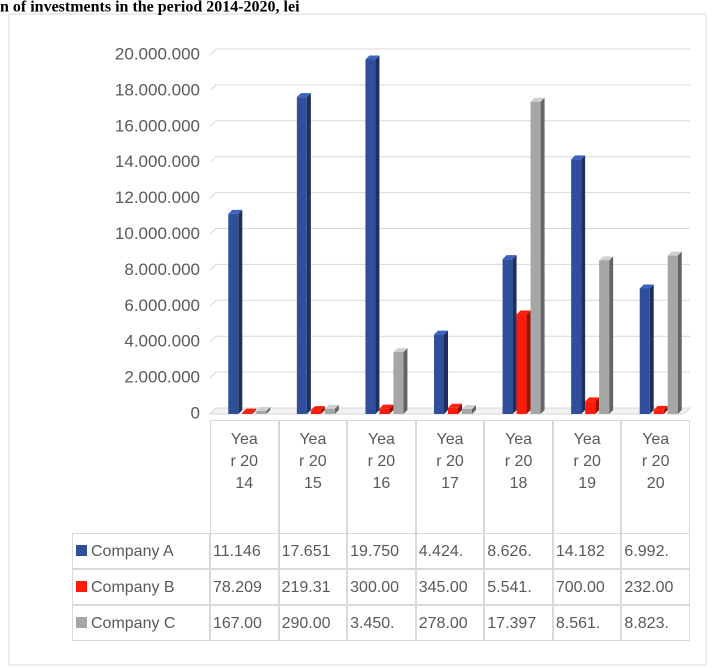  Describe the element at coordinates (587, 476) in the screenshot. I see `category-cell: Year 2019` at that location.